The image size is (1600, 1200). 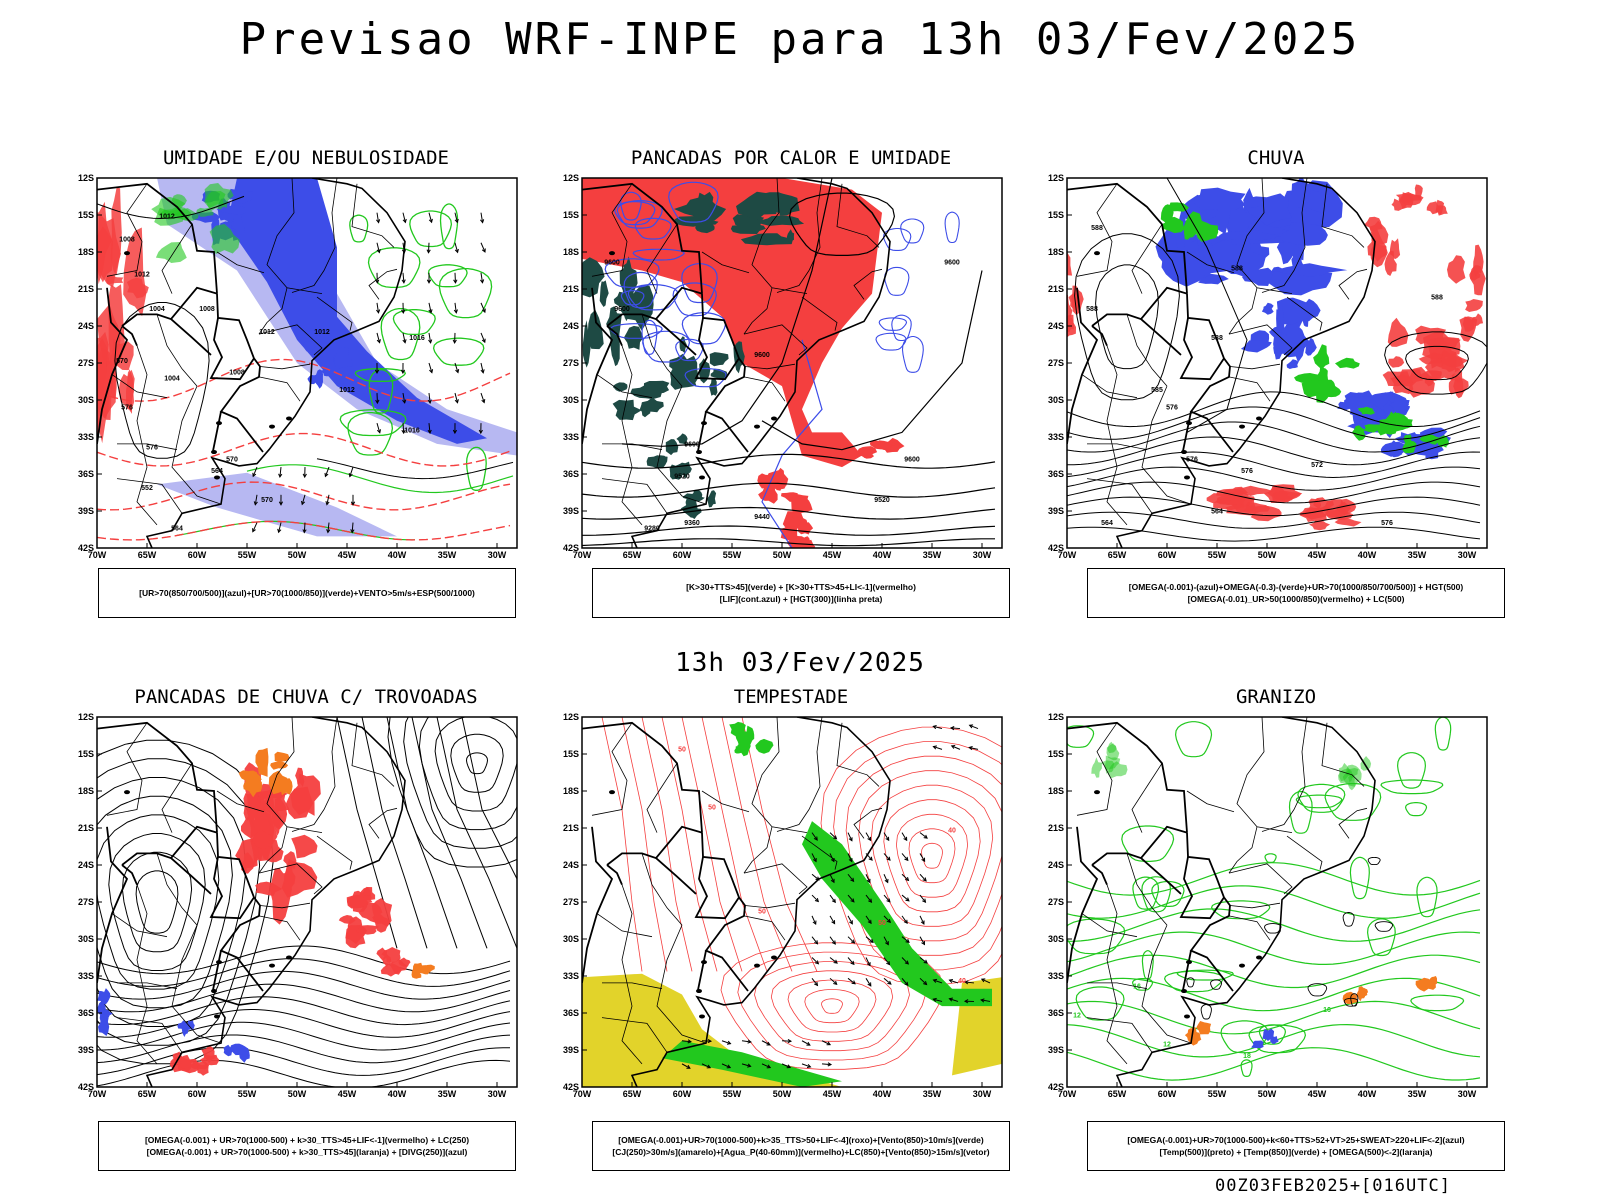 I want to click on plot-area: 50 50 50 40 40 50, so click(x=792, y=902).